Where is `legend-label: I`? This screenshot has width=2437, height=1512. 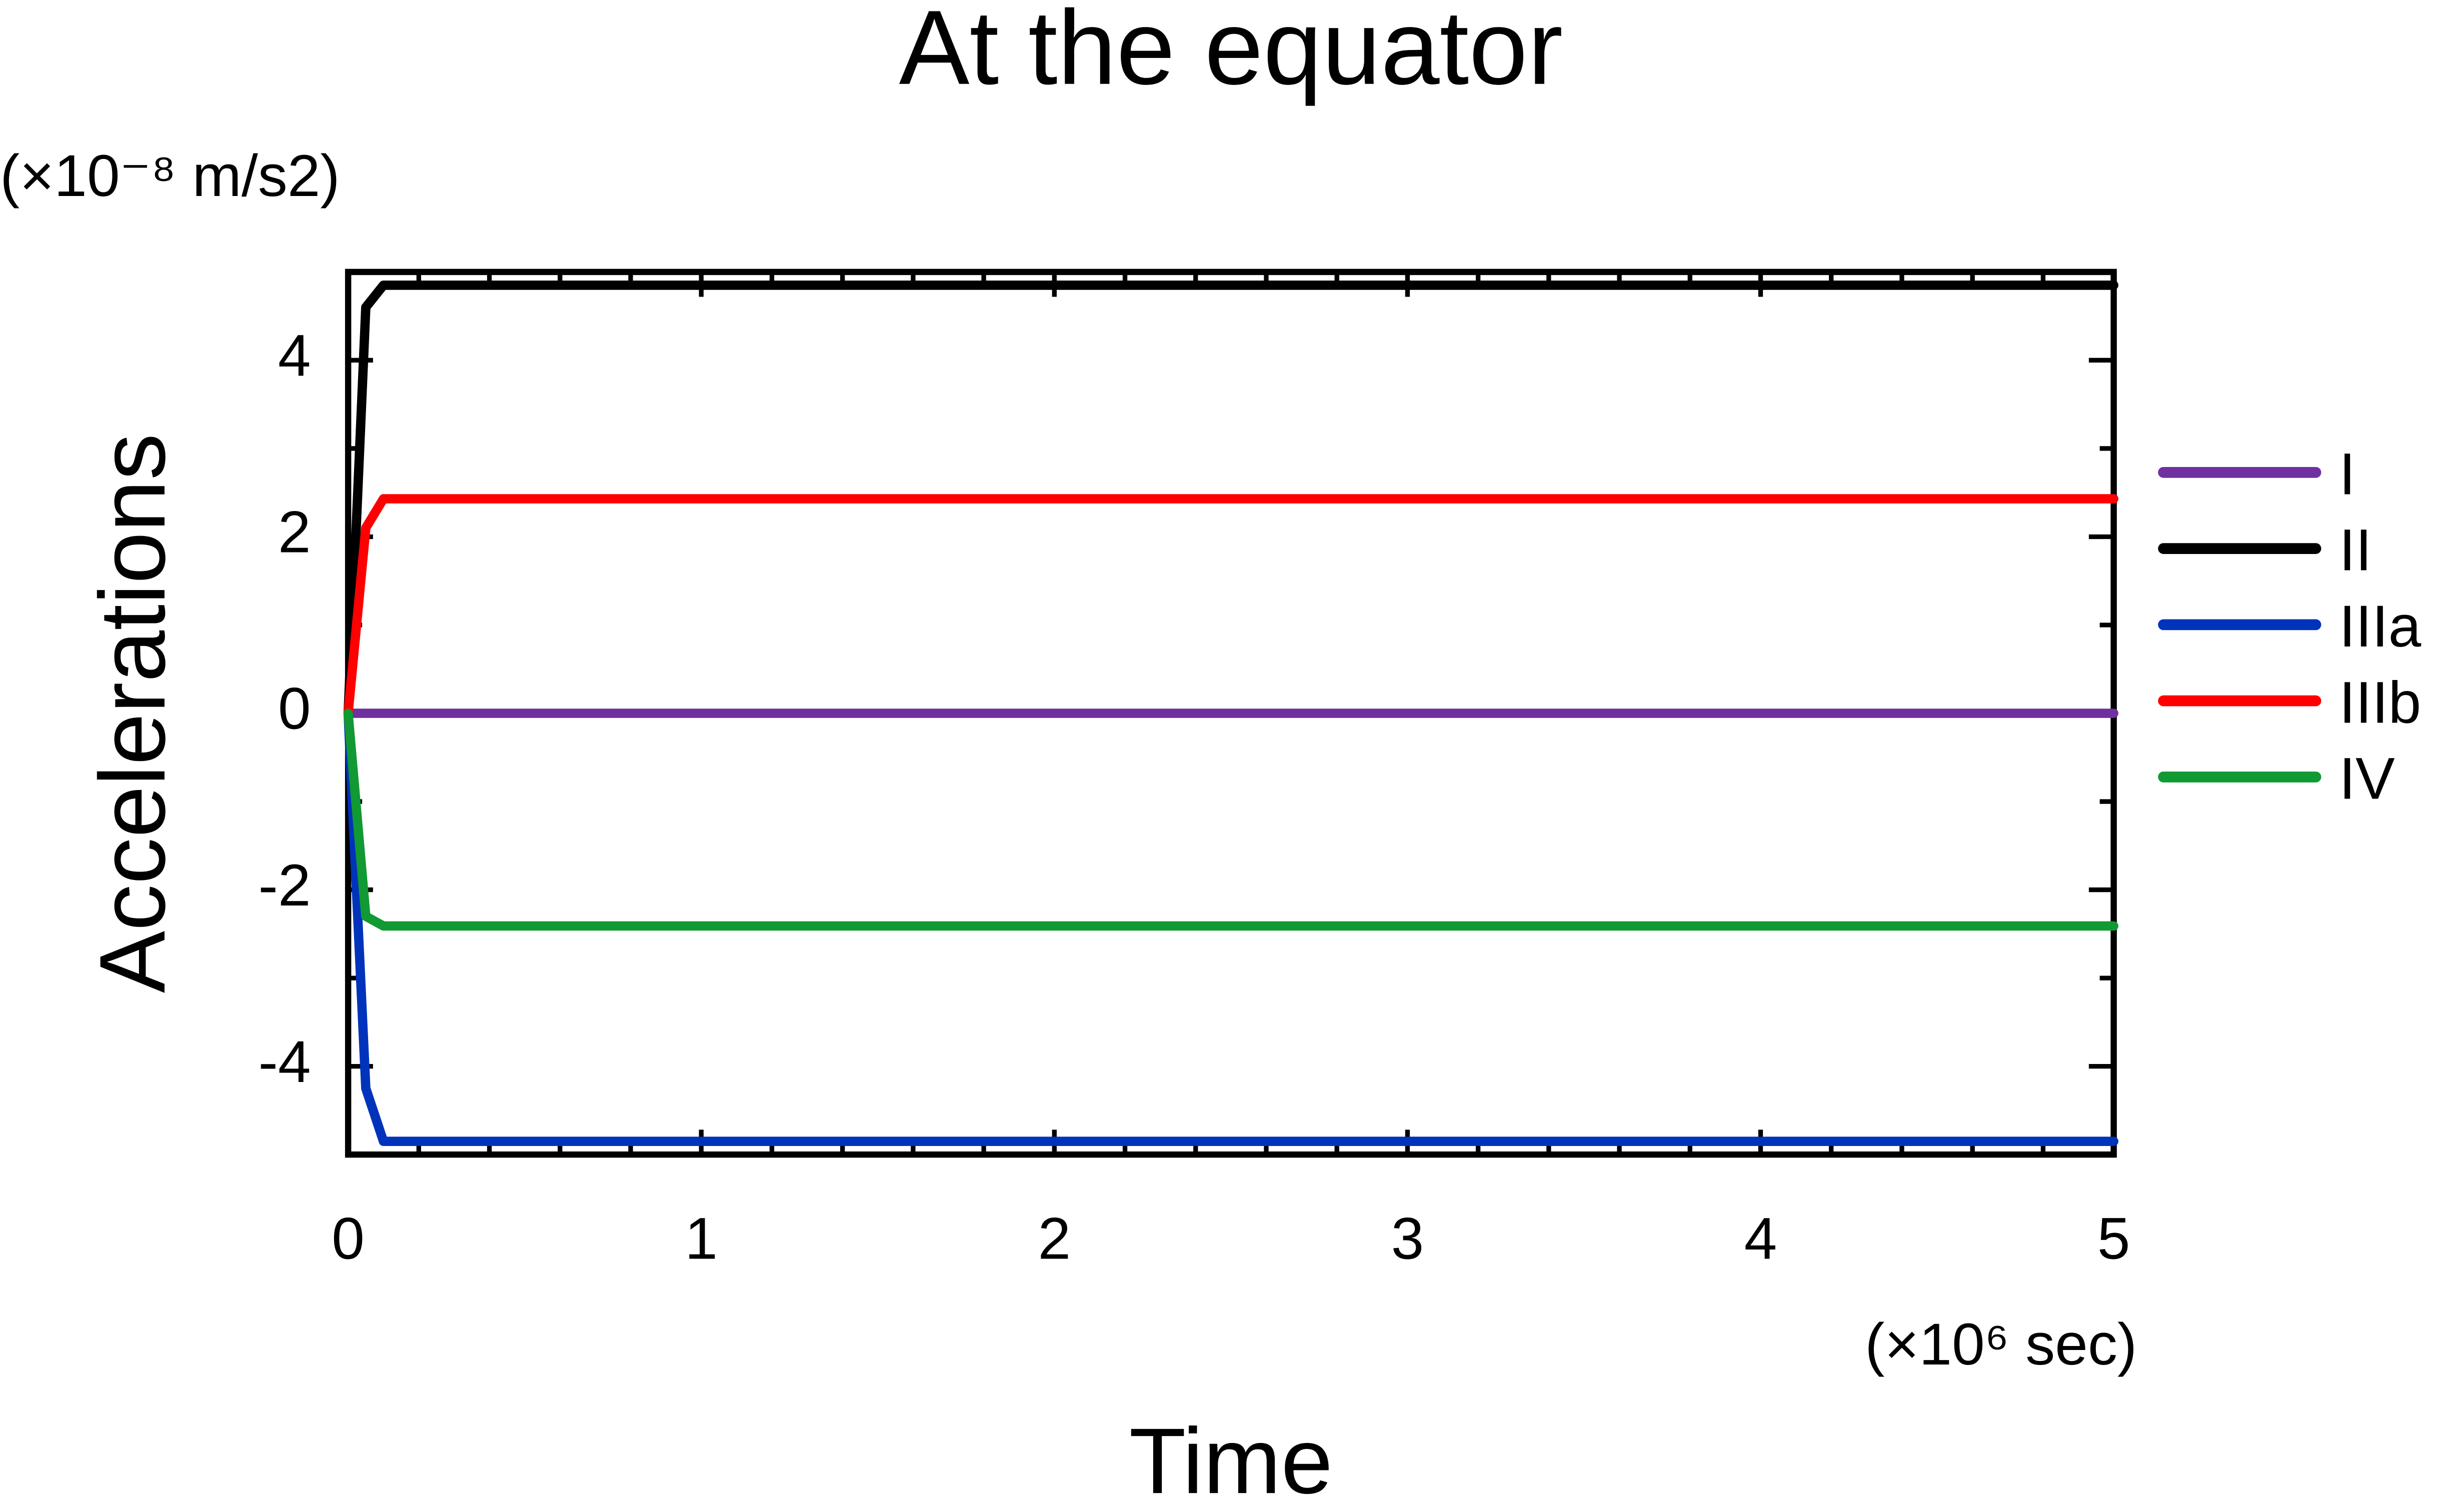
legend-label: I is located at coordinates (2347, 474).